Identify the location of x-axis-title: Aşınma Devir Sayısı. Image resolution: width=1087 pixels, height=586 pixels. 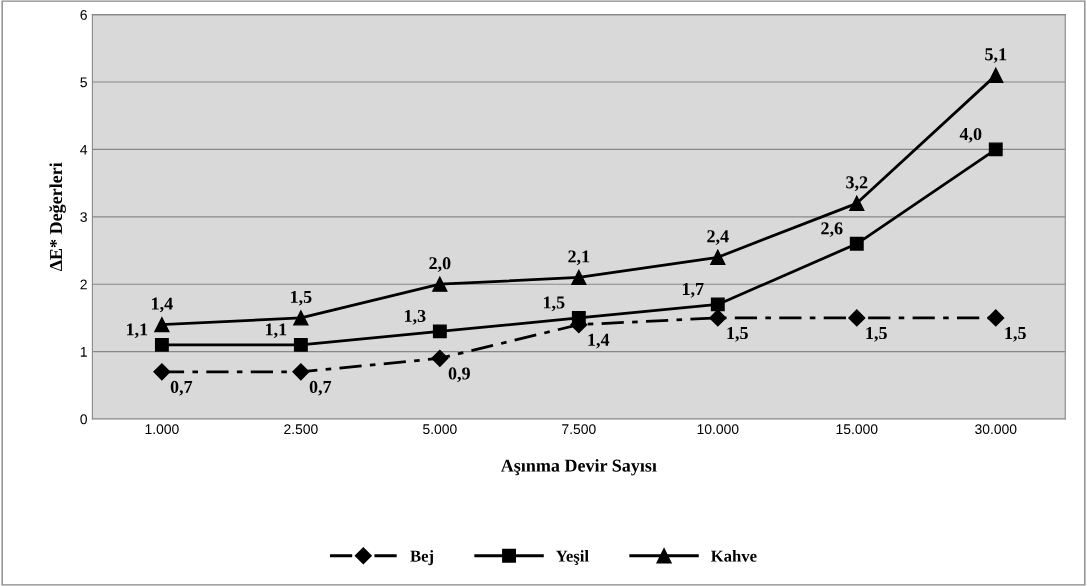
(578, 467).